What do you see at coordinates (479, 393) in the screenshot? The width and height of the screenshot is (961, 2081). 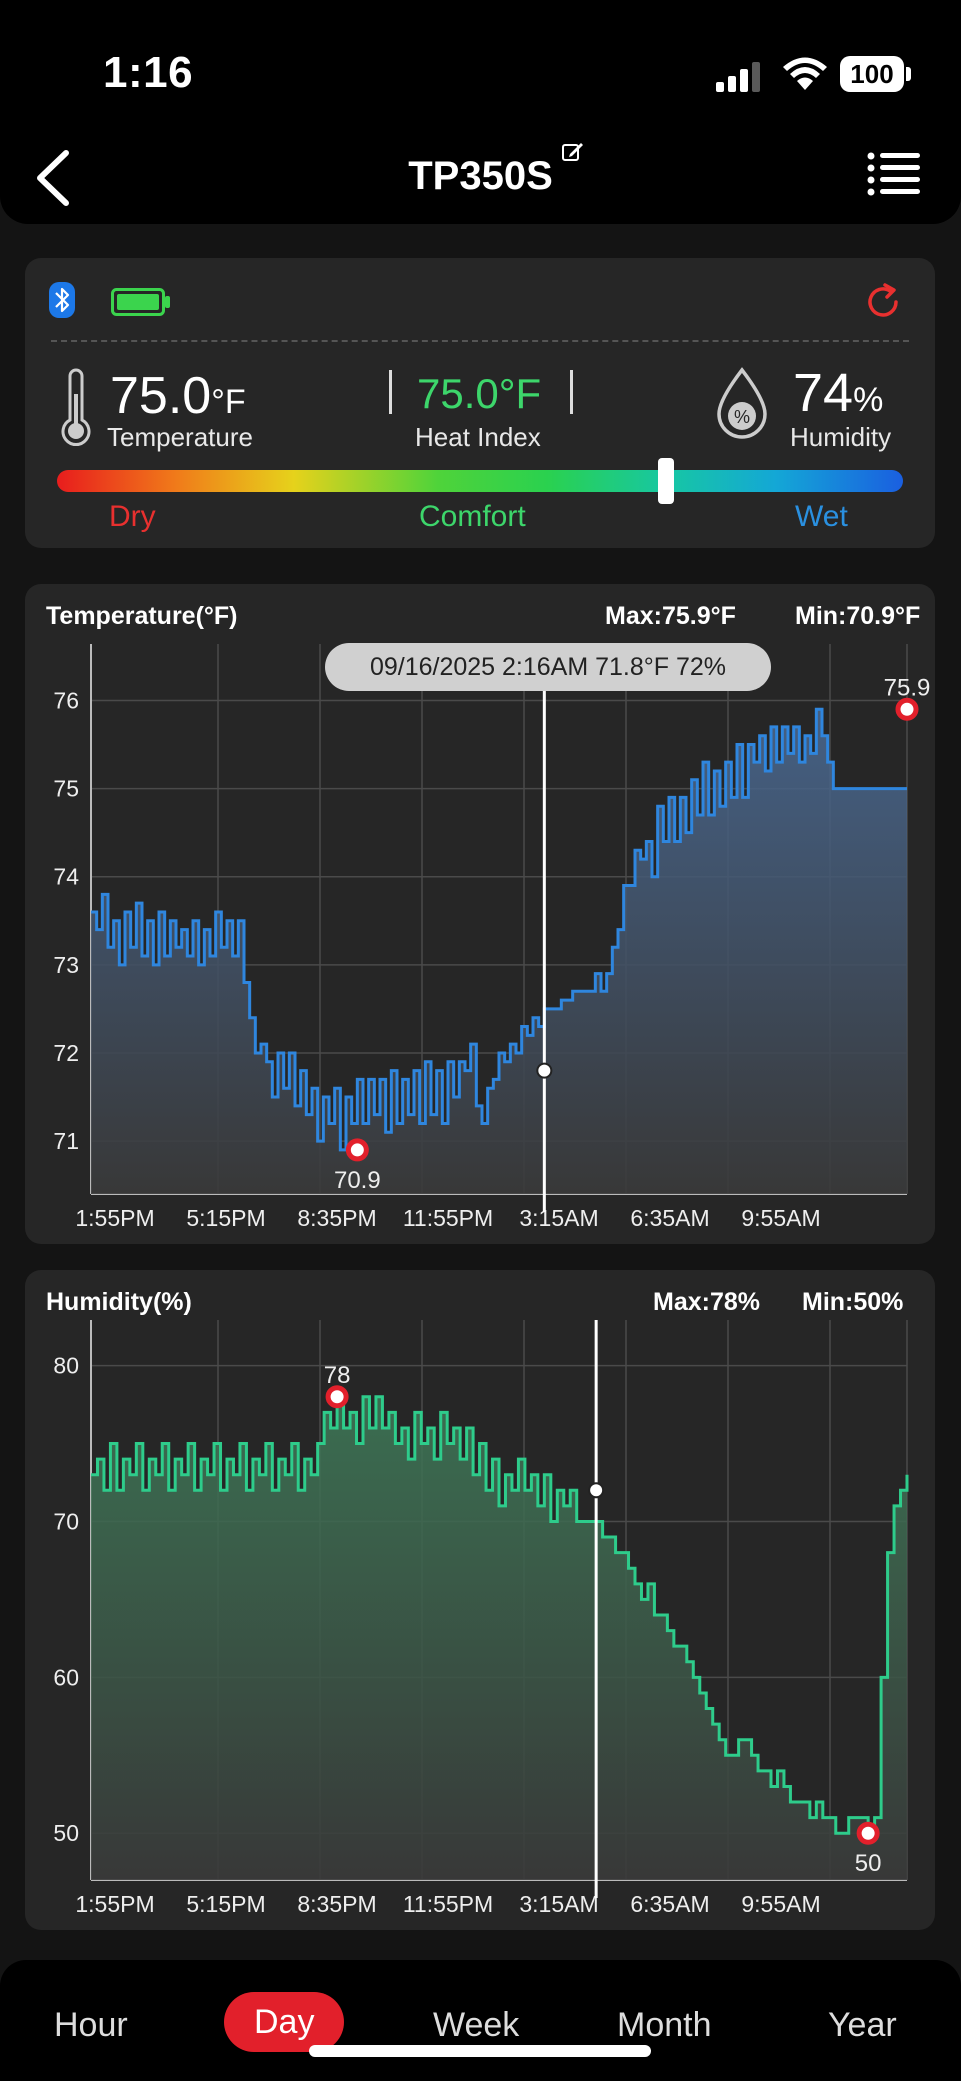 I see `heat-index-reading: 75.0°F` at bounding box center [479, 393].